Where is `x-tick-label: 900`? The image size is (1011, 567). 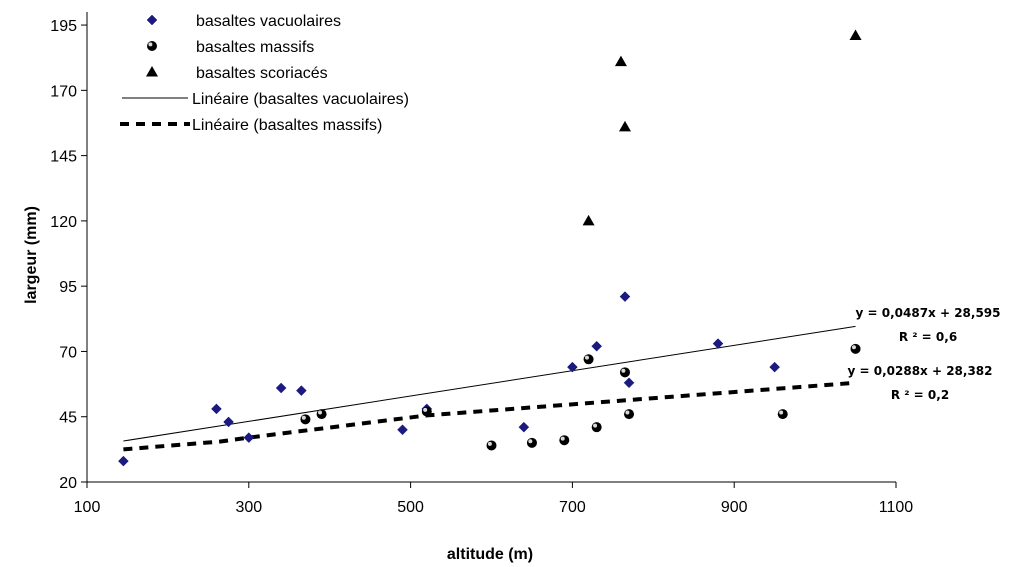
x-tick-label: 900 is located at coordinates (734, 507).